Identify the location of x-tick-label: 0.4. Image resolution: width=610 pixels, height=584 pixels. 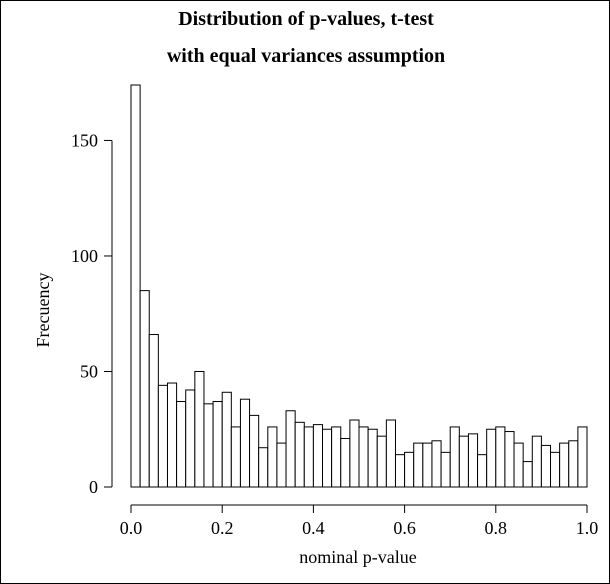
(313, 528).